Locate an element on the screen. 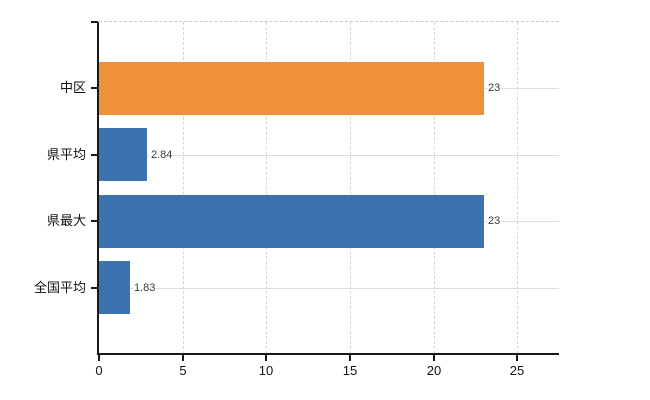  plot-top-border is located at coordinates (329, 21).